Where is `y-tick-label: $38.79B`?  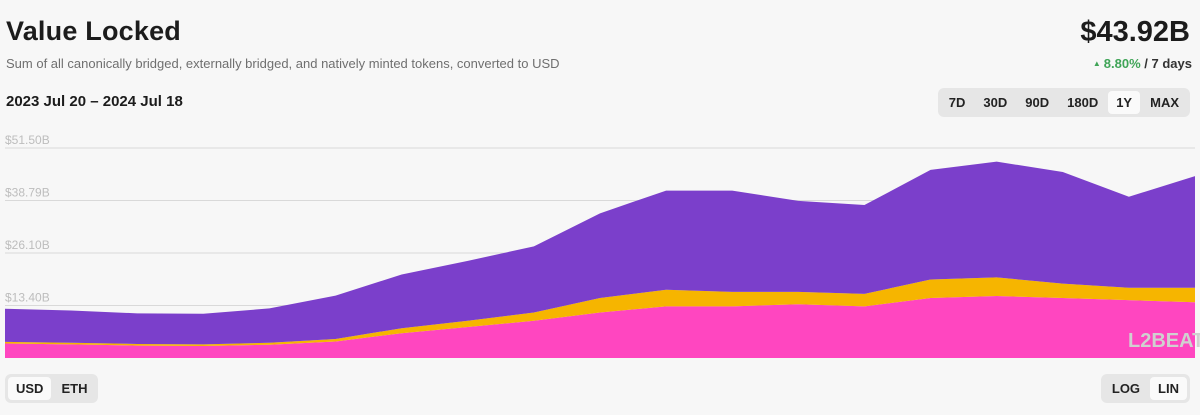 y-tick-label: $38.79B is located at coordinates (27, 193).